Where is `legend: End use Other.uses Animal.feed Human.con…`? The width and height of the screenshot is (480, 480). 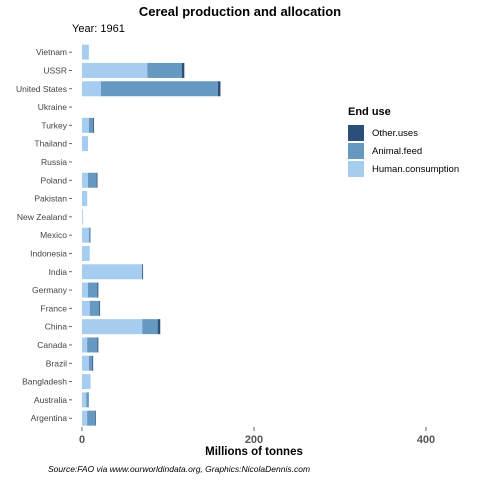
legend: End use Other.uses Animal.feed Human.con… is located at coordinates (403, 142).